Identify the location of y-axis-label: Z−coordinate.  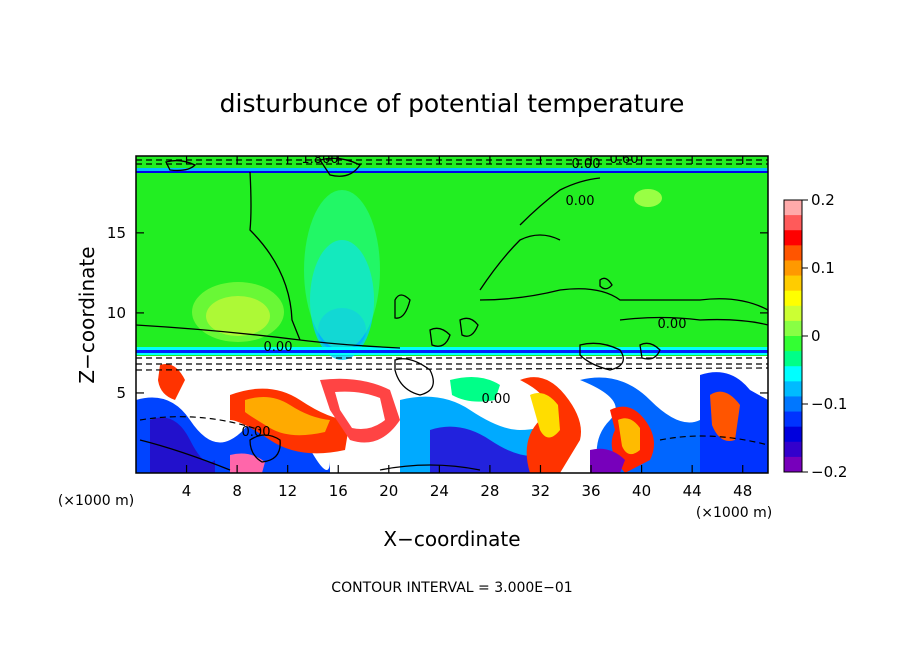
(87, 314).